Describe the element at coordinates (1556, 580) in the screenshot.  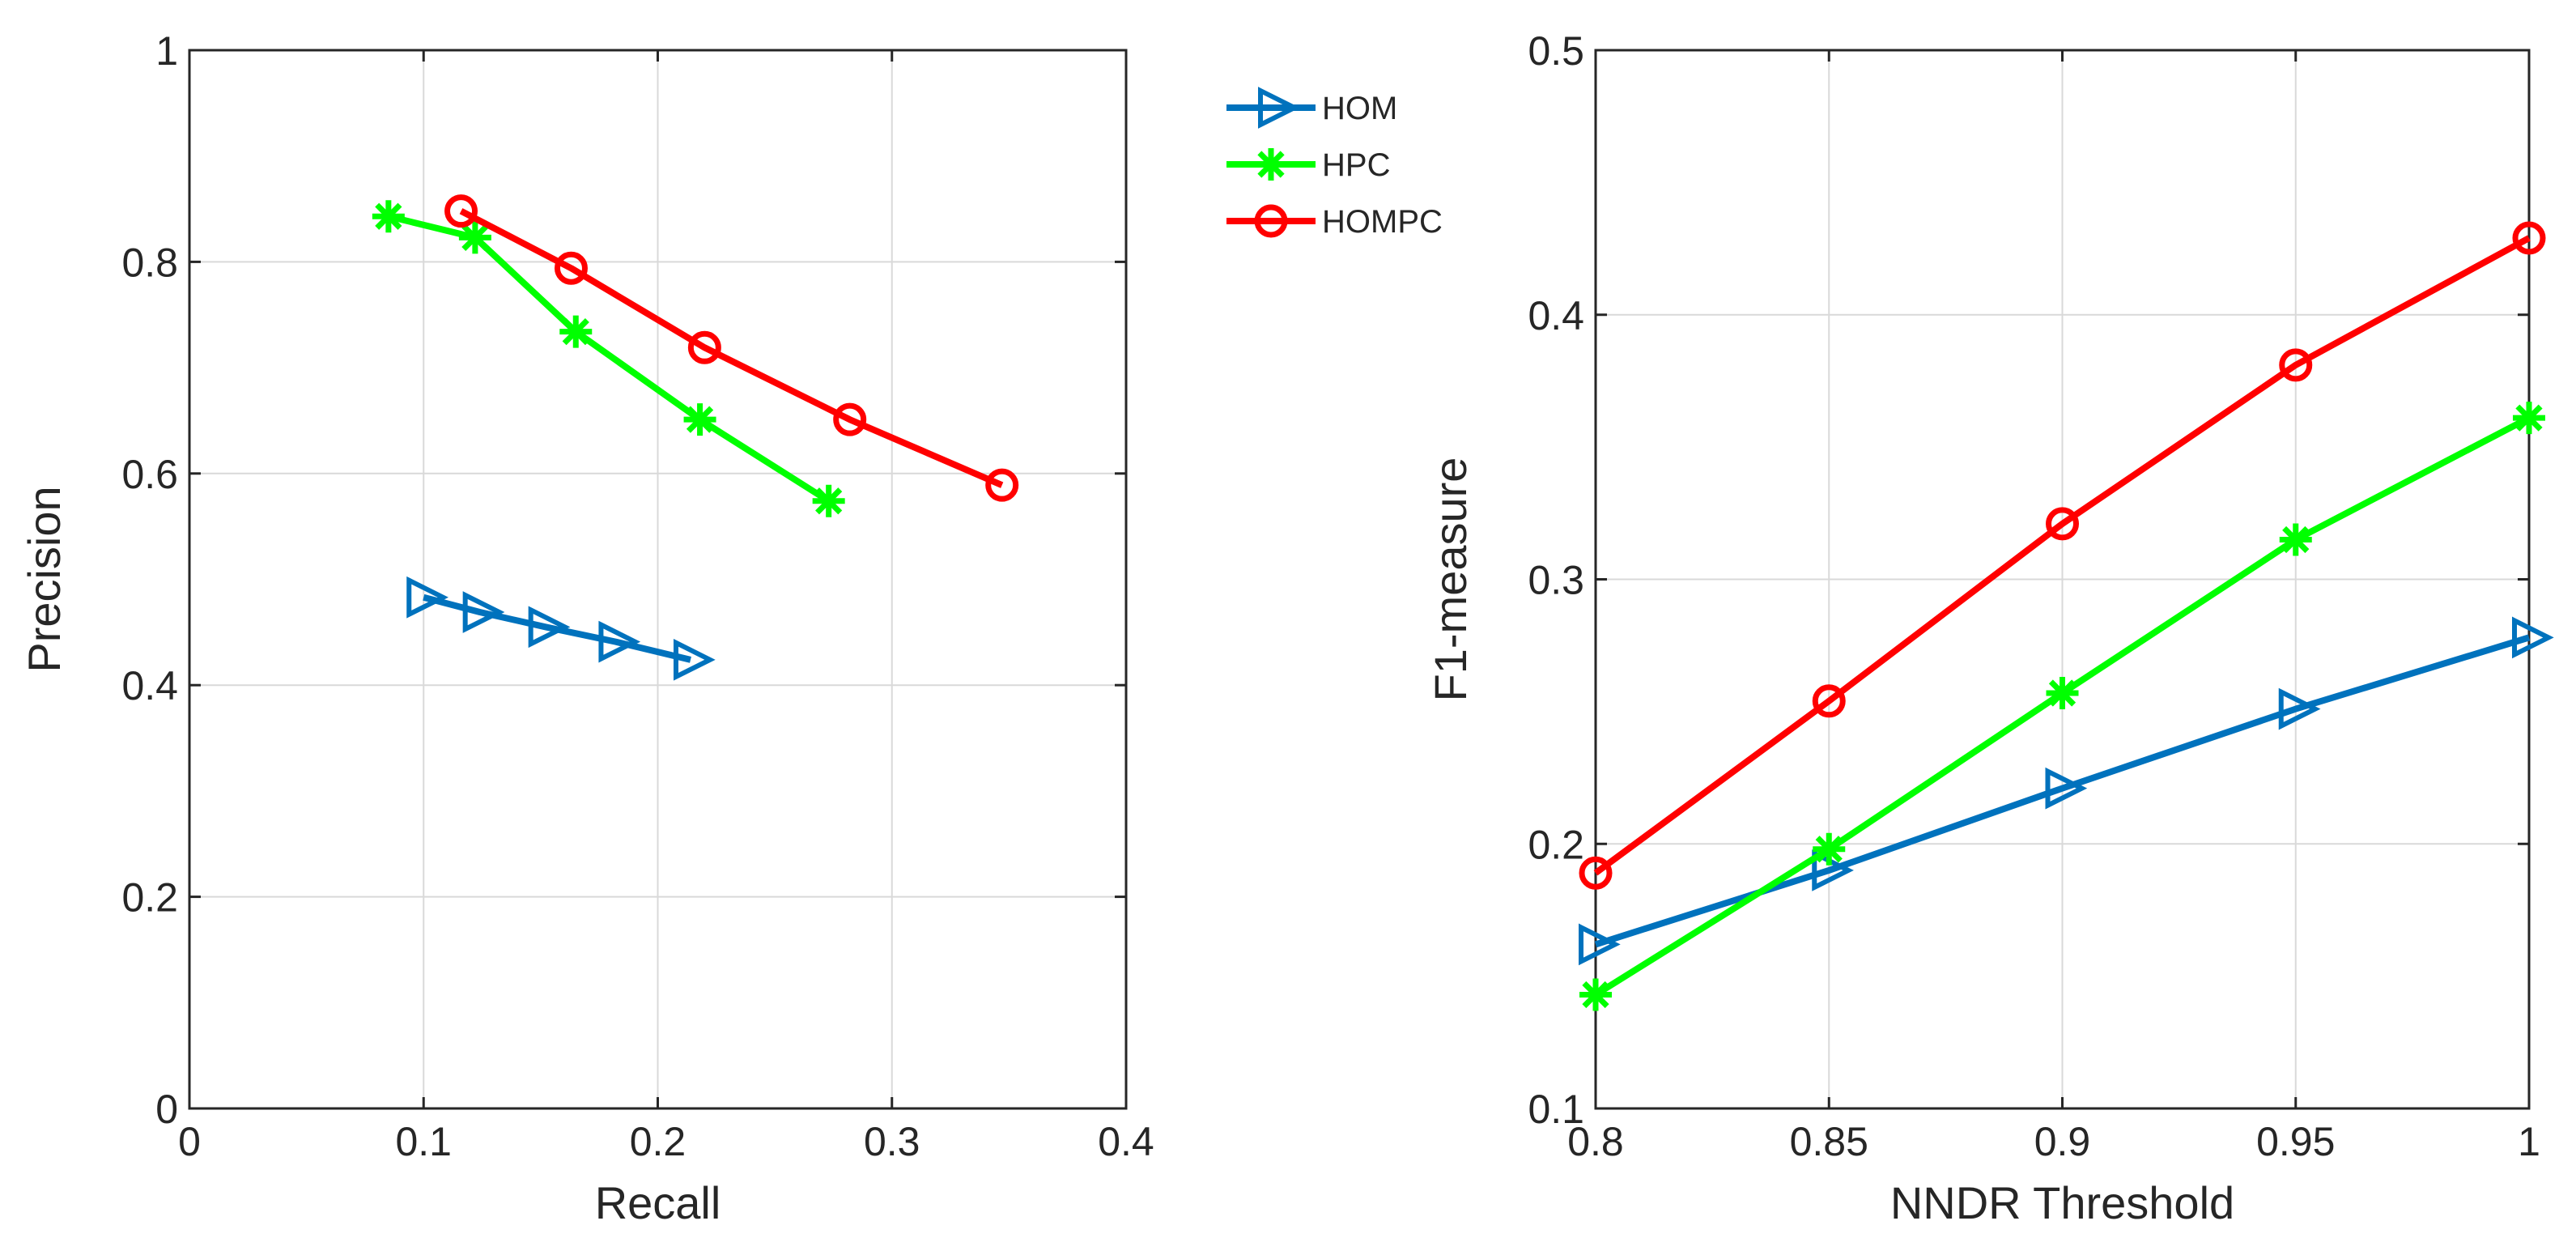
I see `f1-y-tick-label: 0.3` at that location.